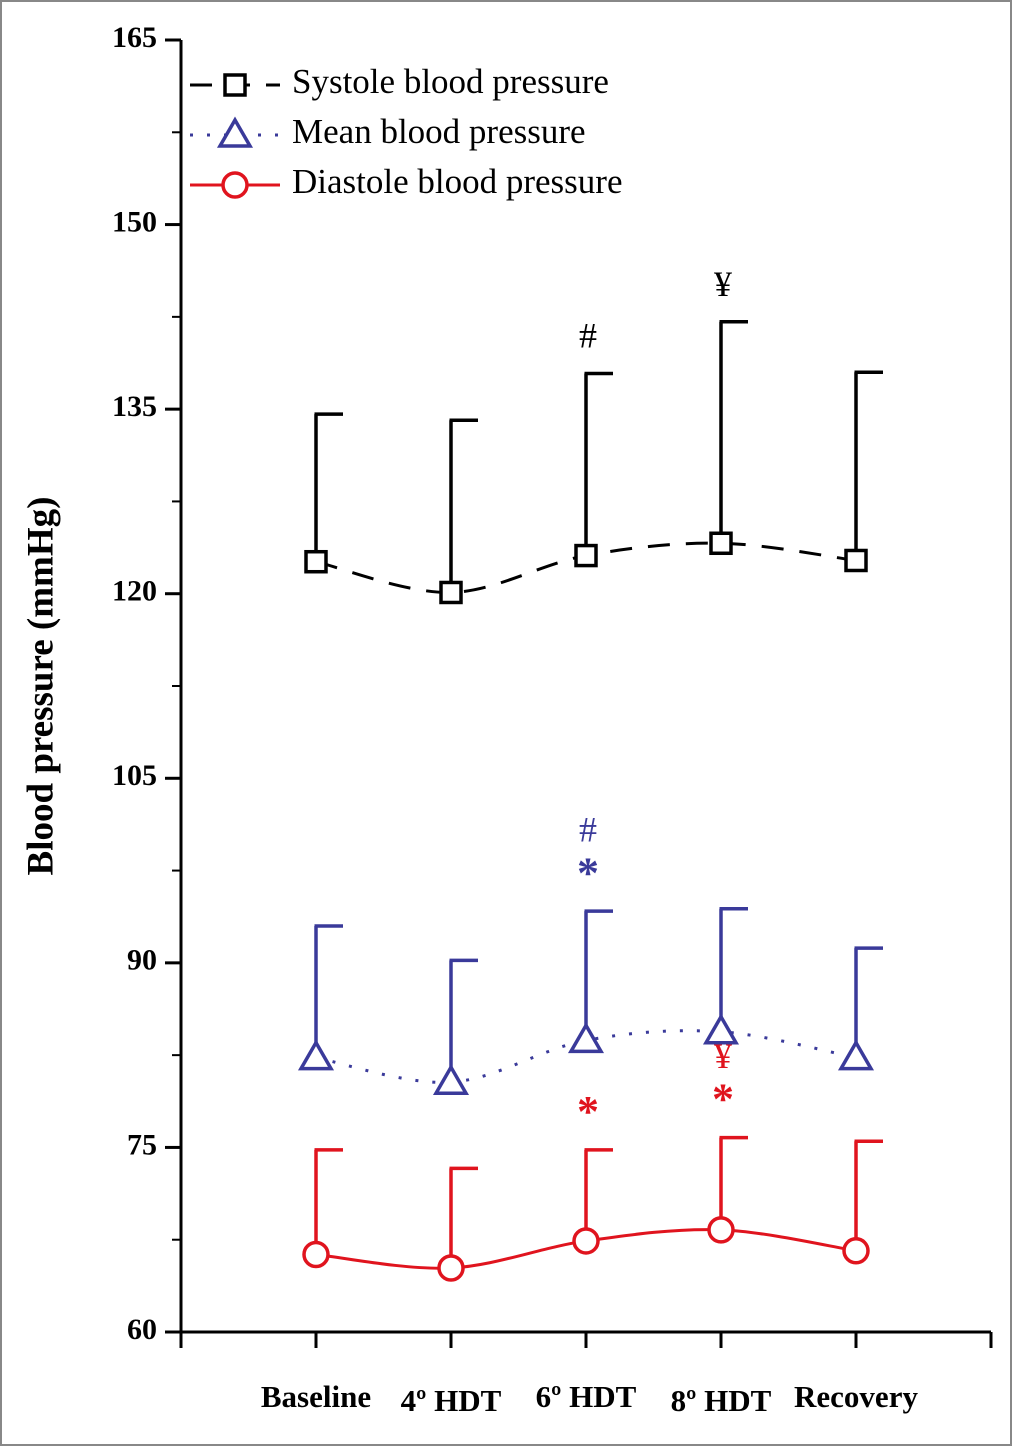 This screenshot has height=1446, width=1012. Describe the element at coordinates (142, 1144) in the screenshot. I see `y-tick-label: 75` at that location.